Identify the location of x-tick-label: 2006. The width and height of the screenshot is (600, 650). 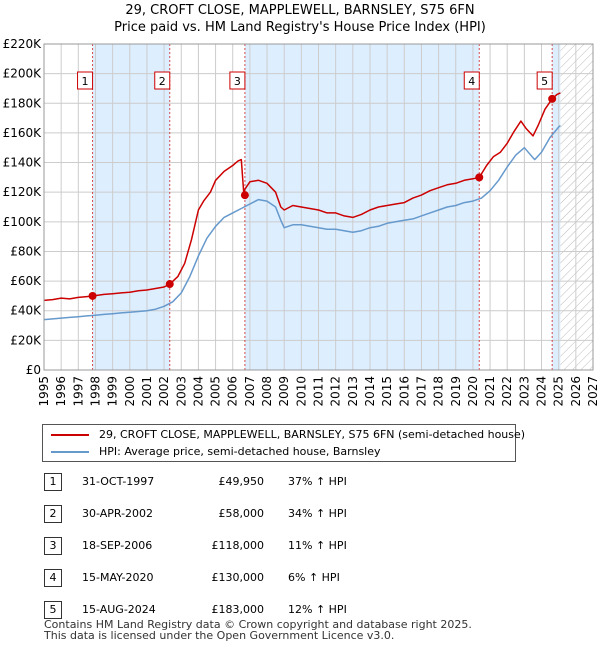
(233, 391).